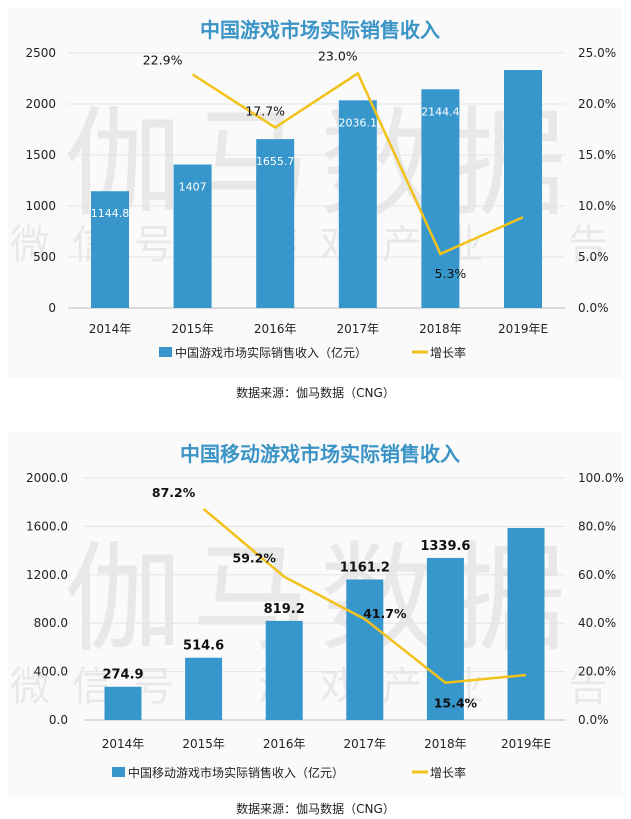  What do you see at coordinates (445, 744) in the screenshot?
I see `chart-2-x-tick-label: 2018年` at bounding box center [445, 744].